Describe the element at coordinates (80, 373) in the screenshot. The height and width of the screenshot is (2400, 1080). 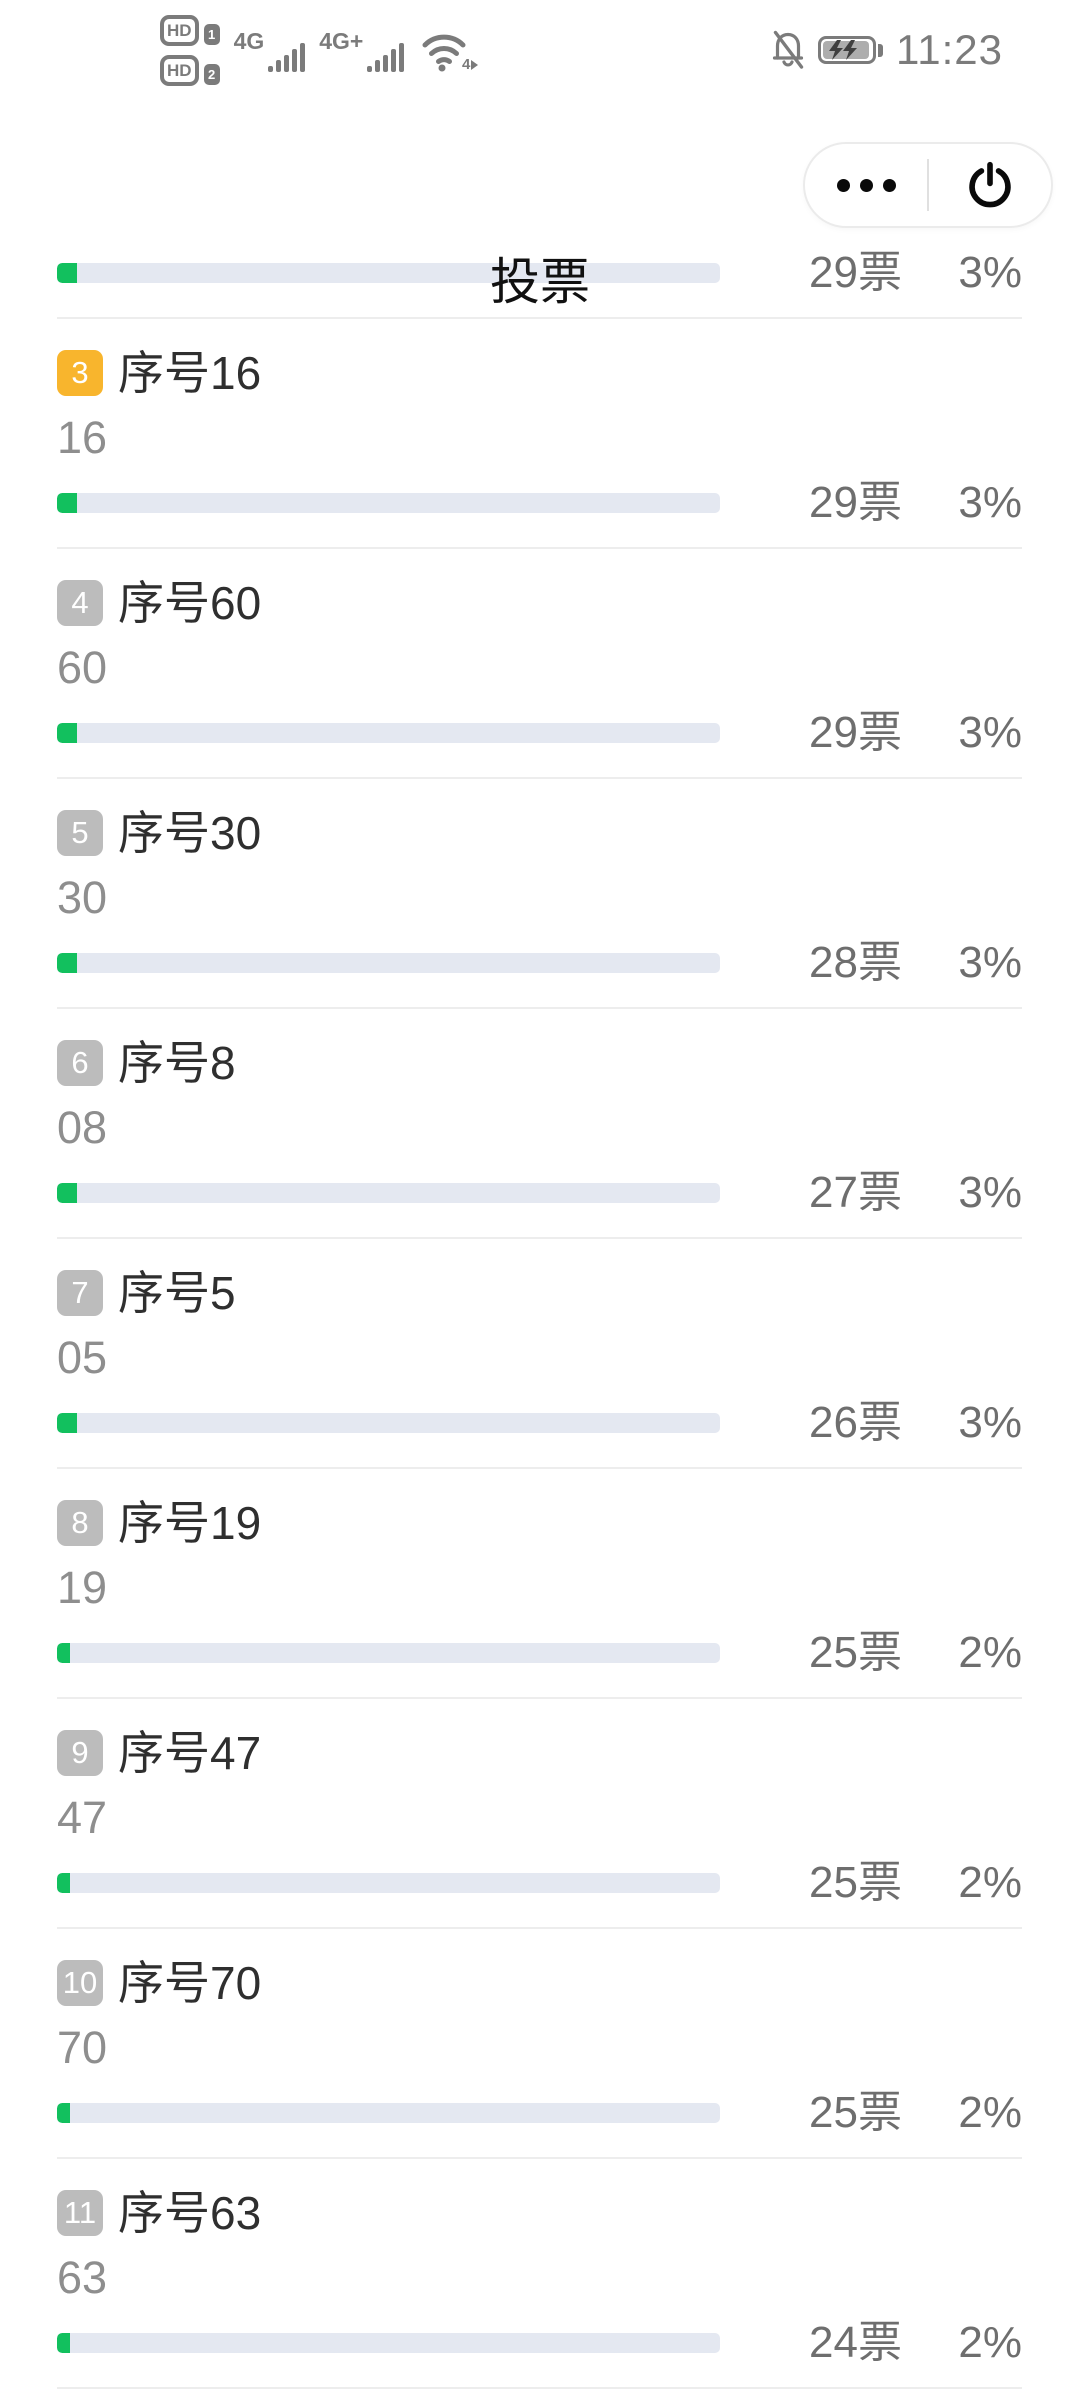
I see `rank-badge: 3` at that location.